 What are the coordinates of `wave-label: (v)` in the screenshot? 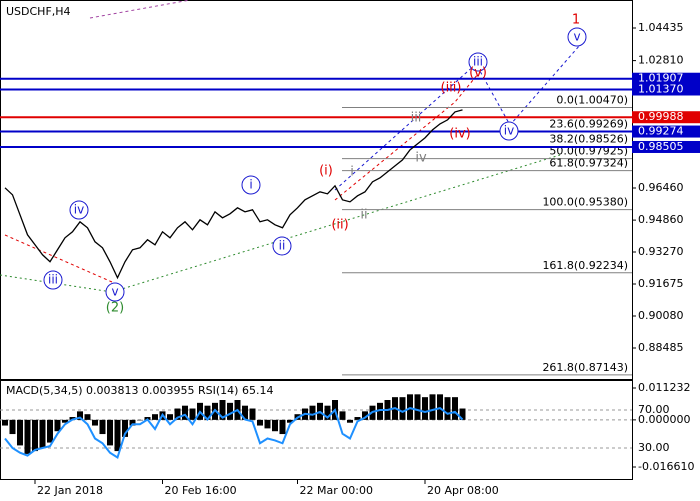 It's located at (478, 73).